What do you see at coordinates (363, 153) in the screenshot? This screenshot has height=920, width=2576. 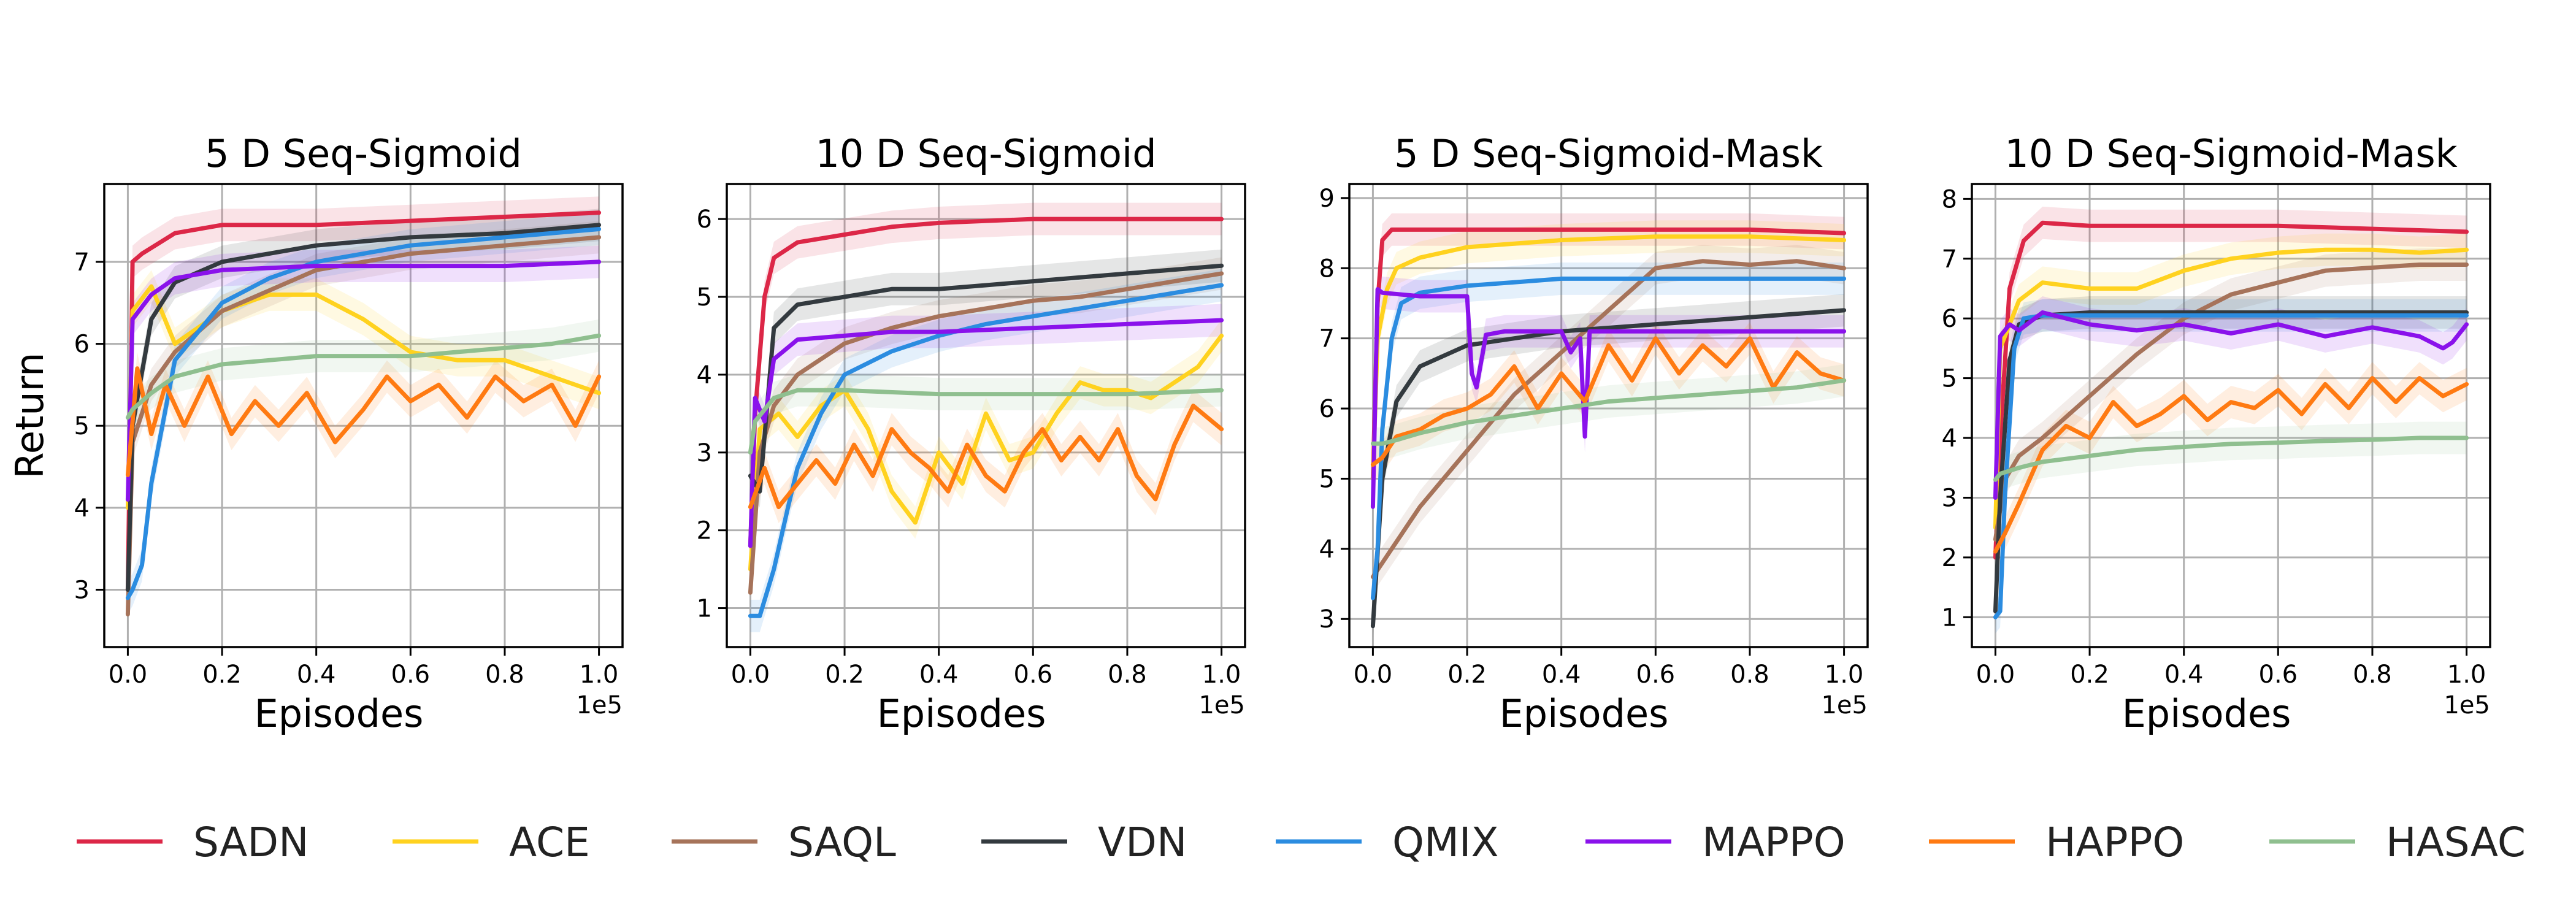 I see `panel-title: 5 D Seq-Sigmoid` at bounding box center [363, 153].